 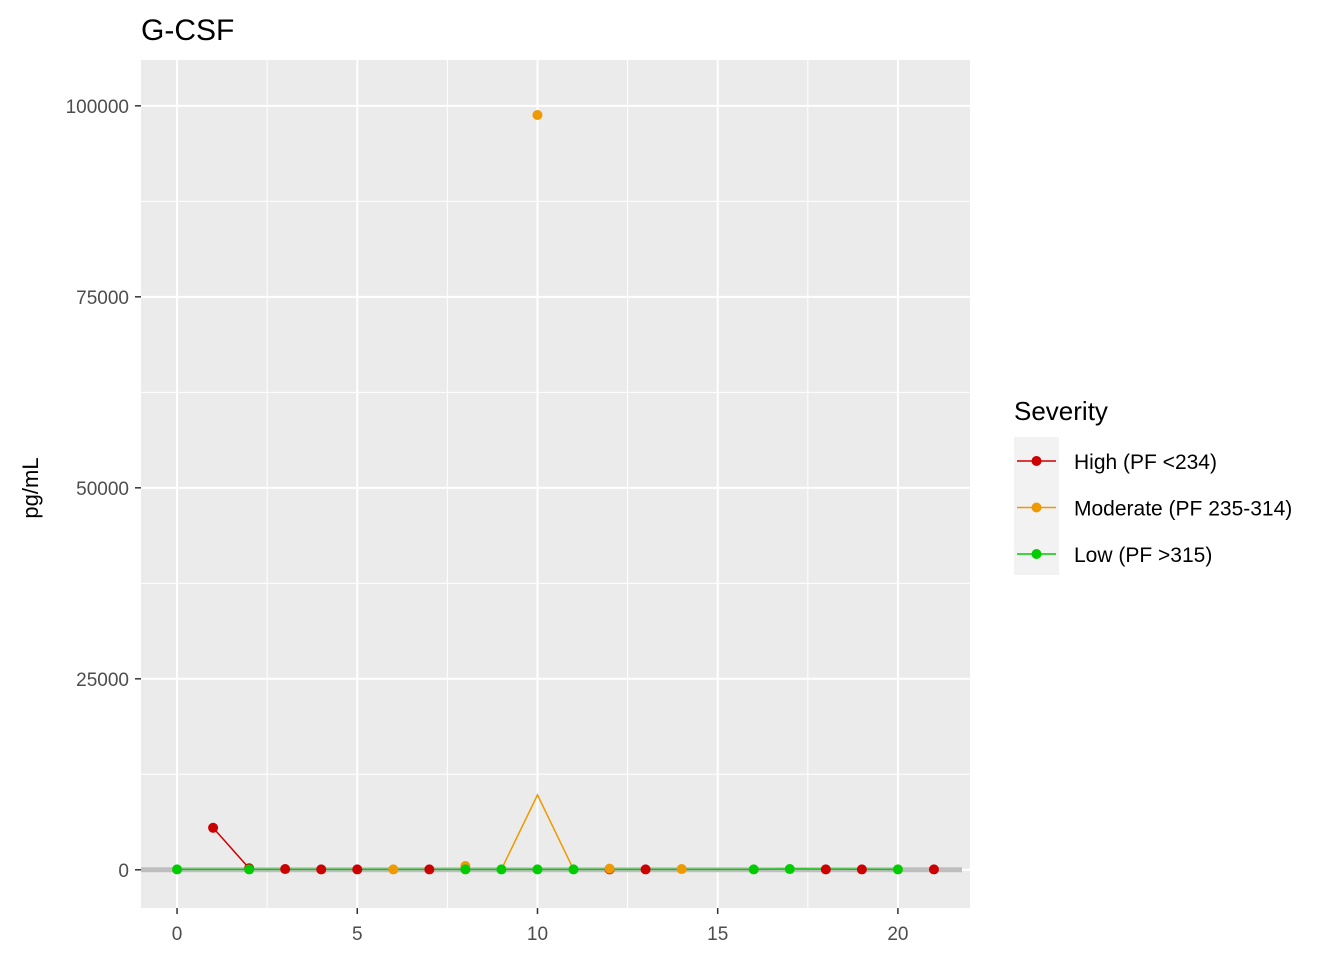 I want to click on y-tick-label: 25000, so click(x=102, y=680).